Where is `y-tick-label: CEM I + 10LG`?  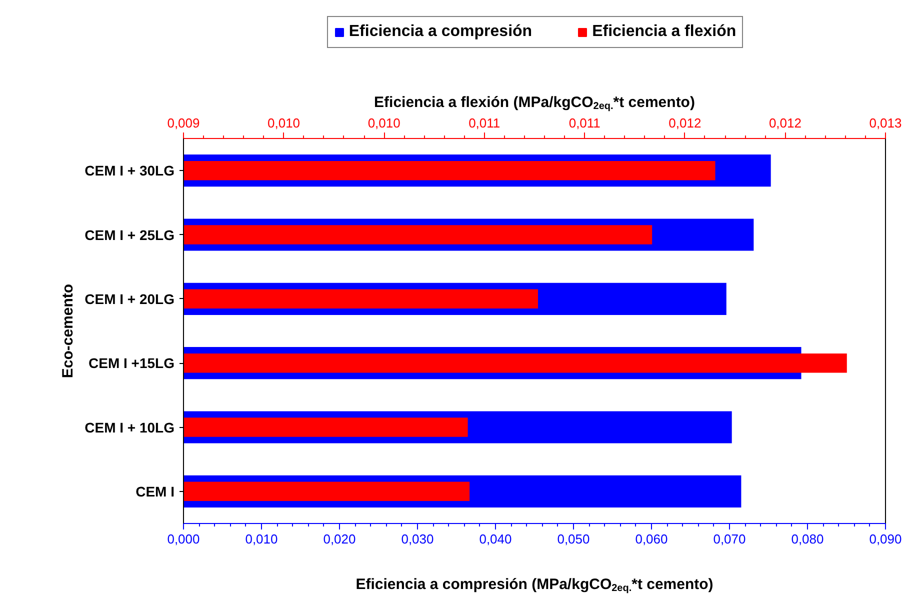 y-tick-label: CEM I + 10LG is located at coordinates (129, 427).